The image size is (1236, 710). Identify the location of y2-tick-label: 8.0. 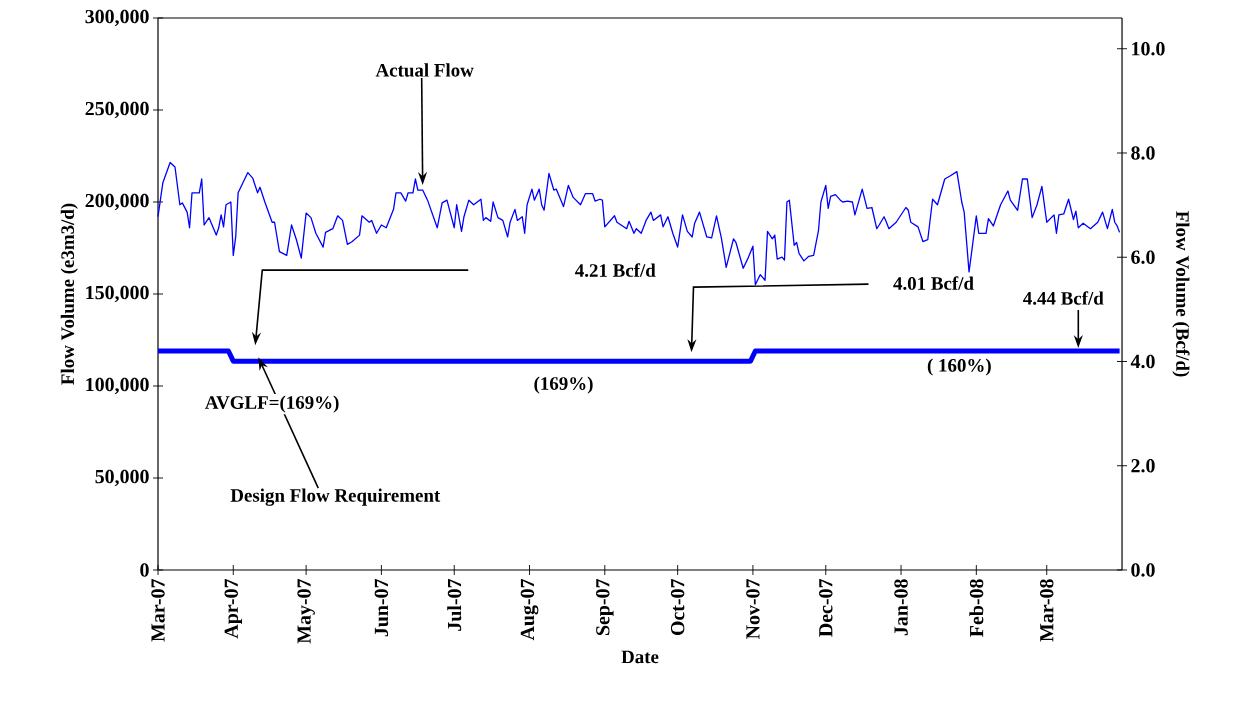
(1143, 153).